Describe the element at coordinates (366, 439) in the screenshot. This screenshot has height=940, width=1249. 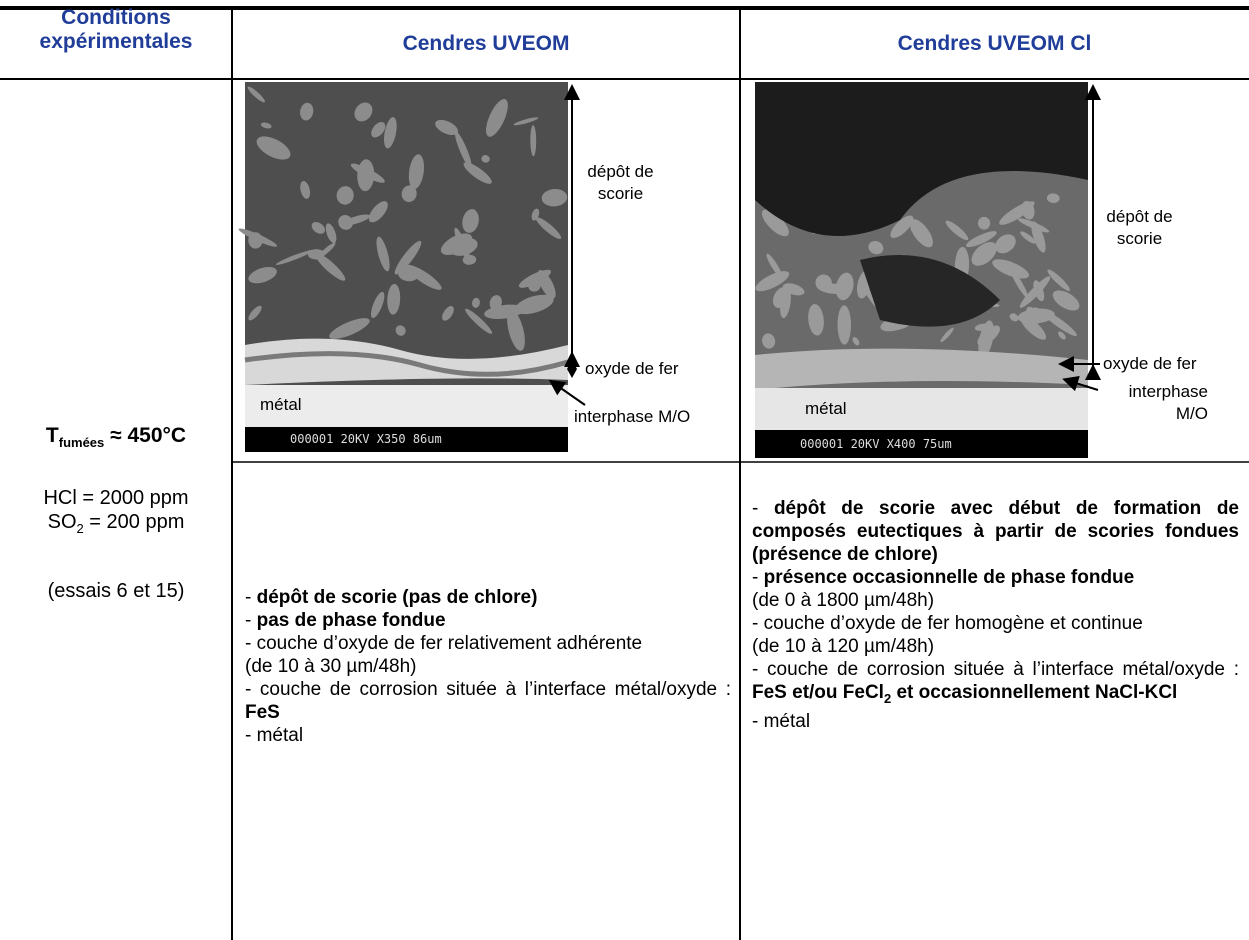
I see `scale-bar: 000001 20KV X350 86um` at that location.